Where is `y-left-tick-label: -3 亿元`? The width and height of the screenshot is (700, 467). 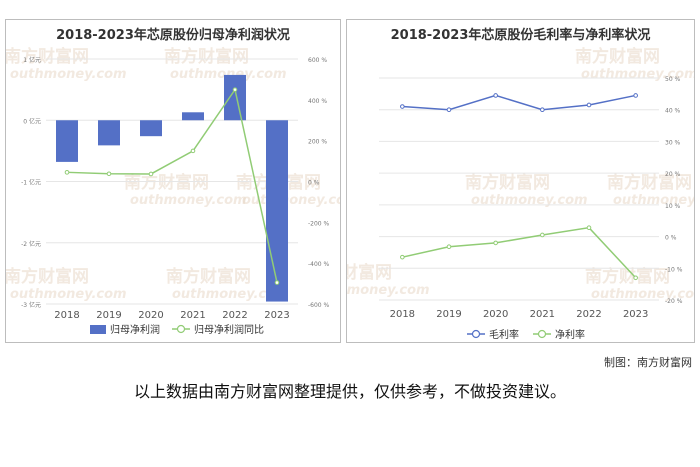
y-left-tick-label: -3 亿元 is located at coordinates (31, 305).